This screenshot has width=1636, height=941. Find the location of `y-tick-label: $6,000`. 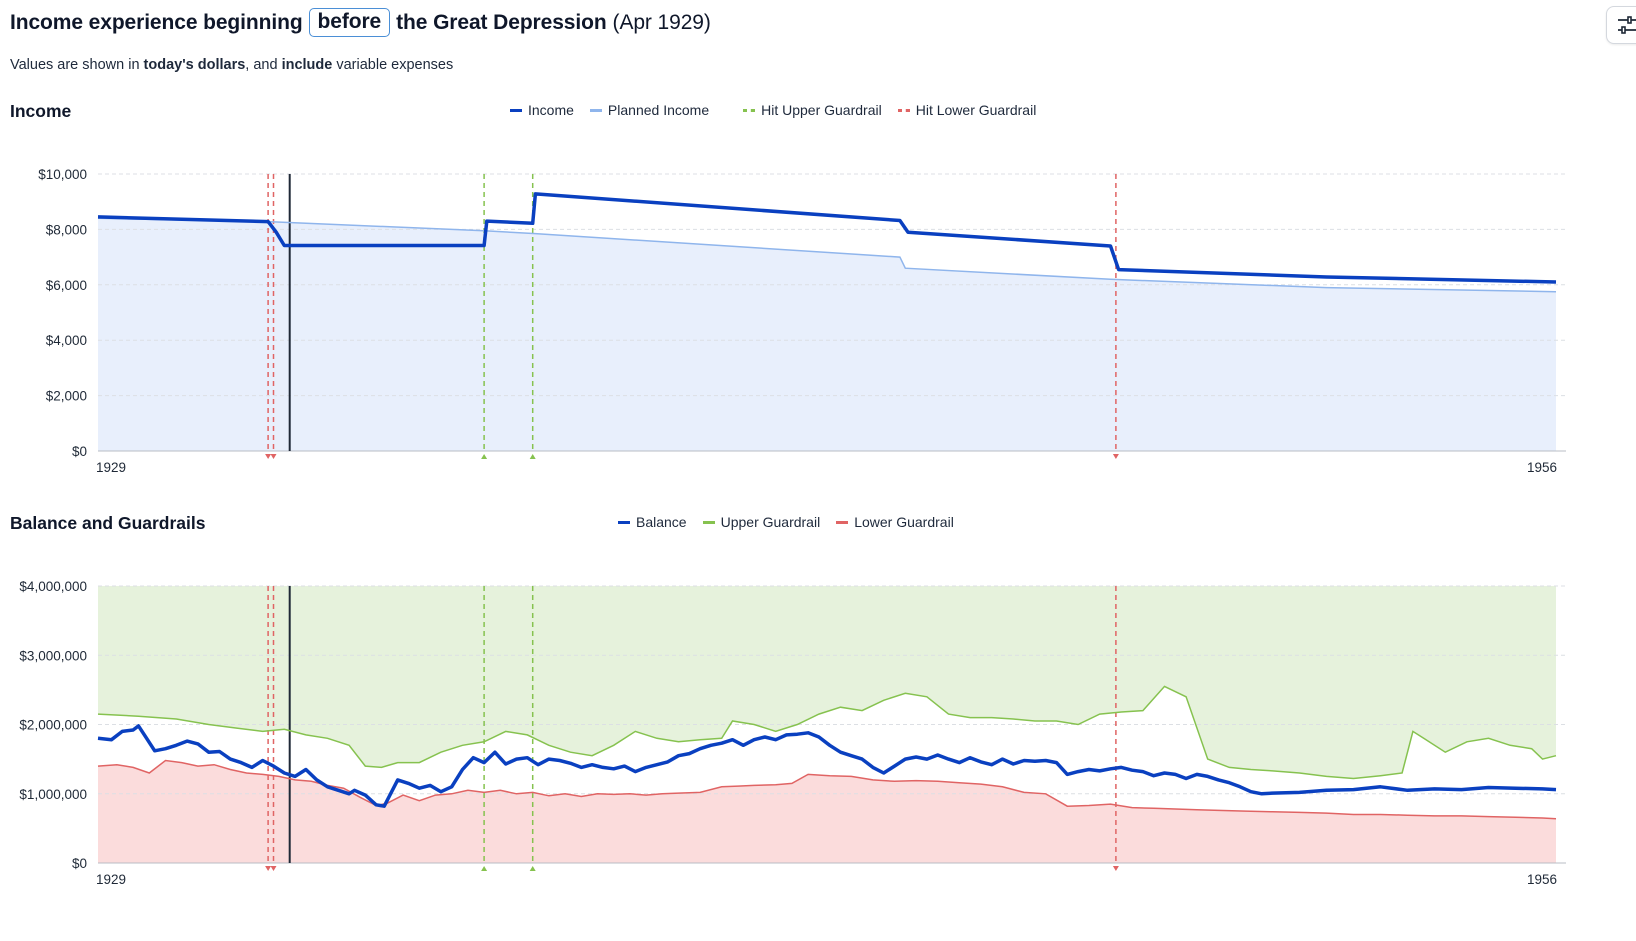

y-tick-label: $6,000 is located at coordinates (66, 285).